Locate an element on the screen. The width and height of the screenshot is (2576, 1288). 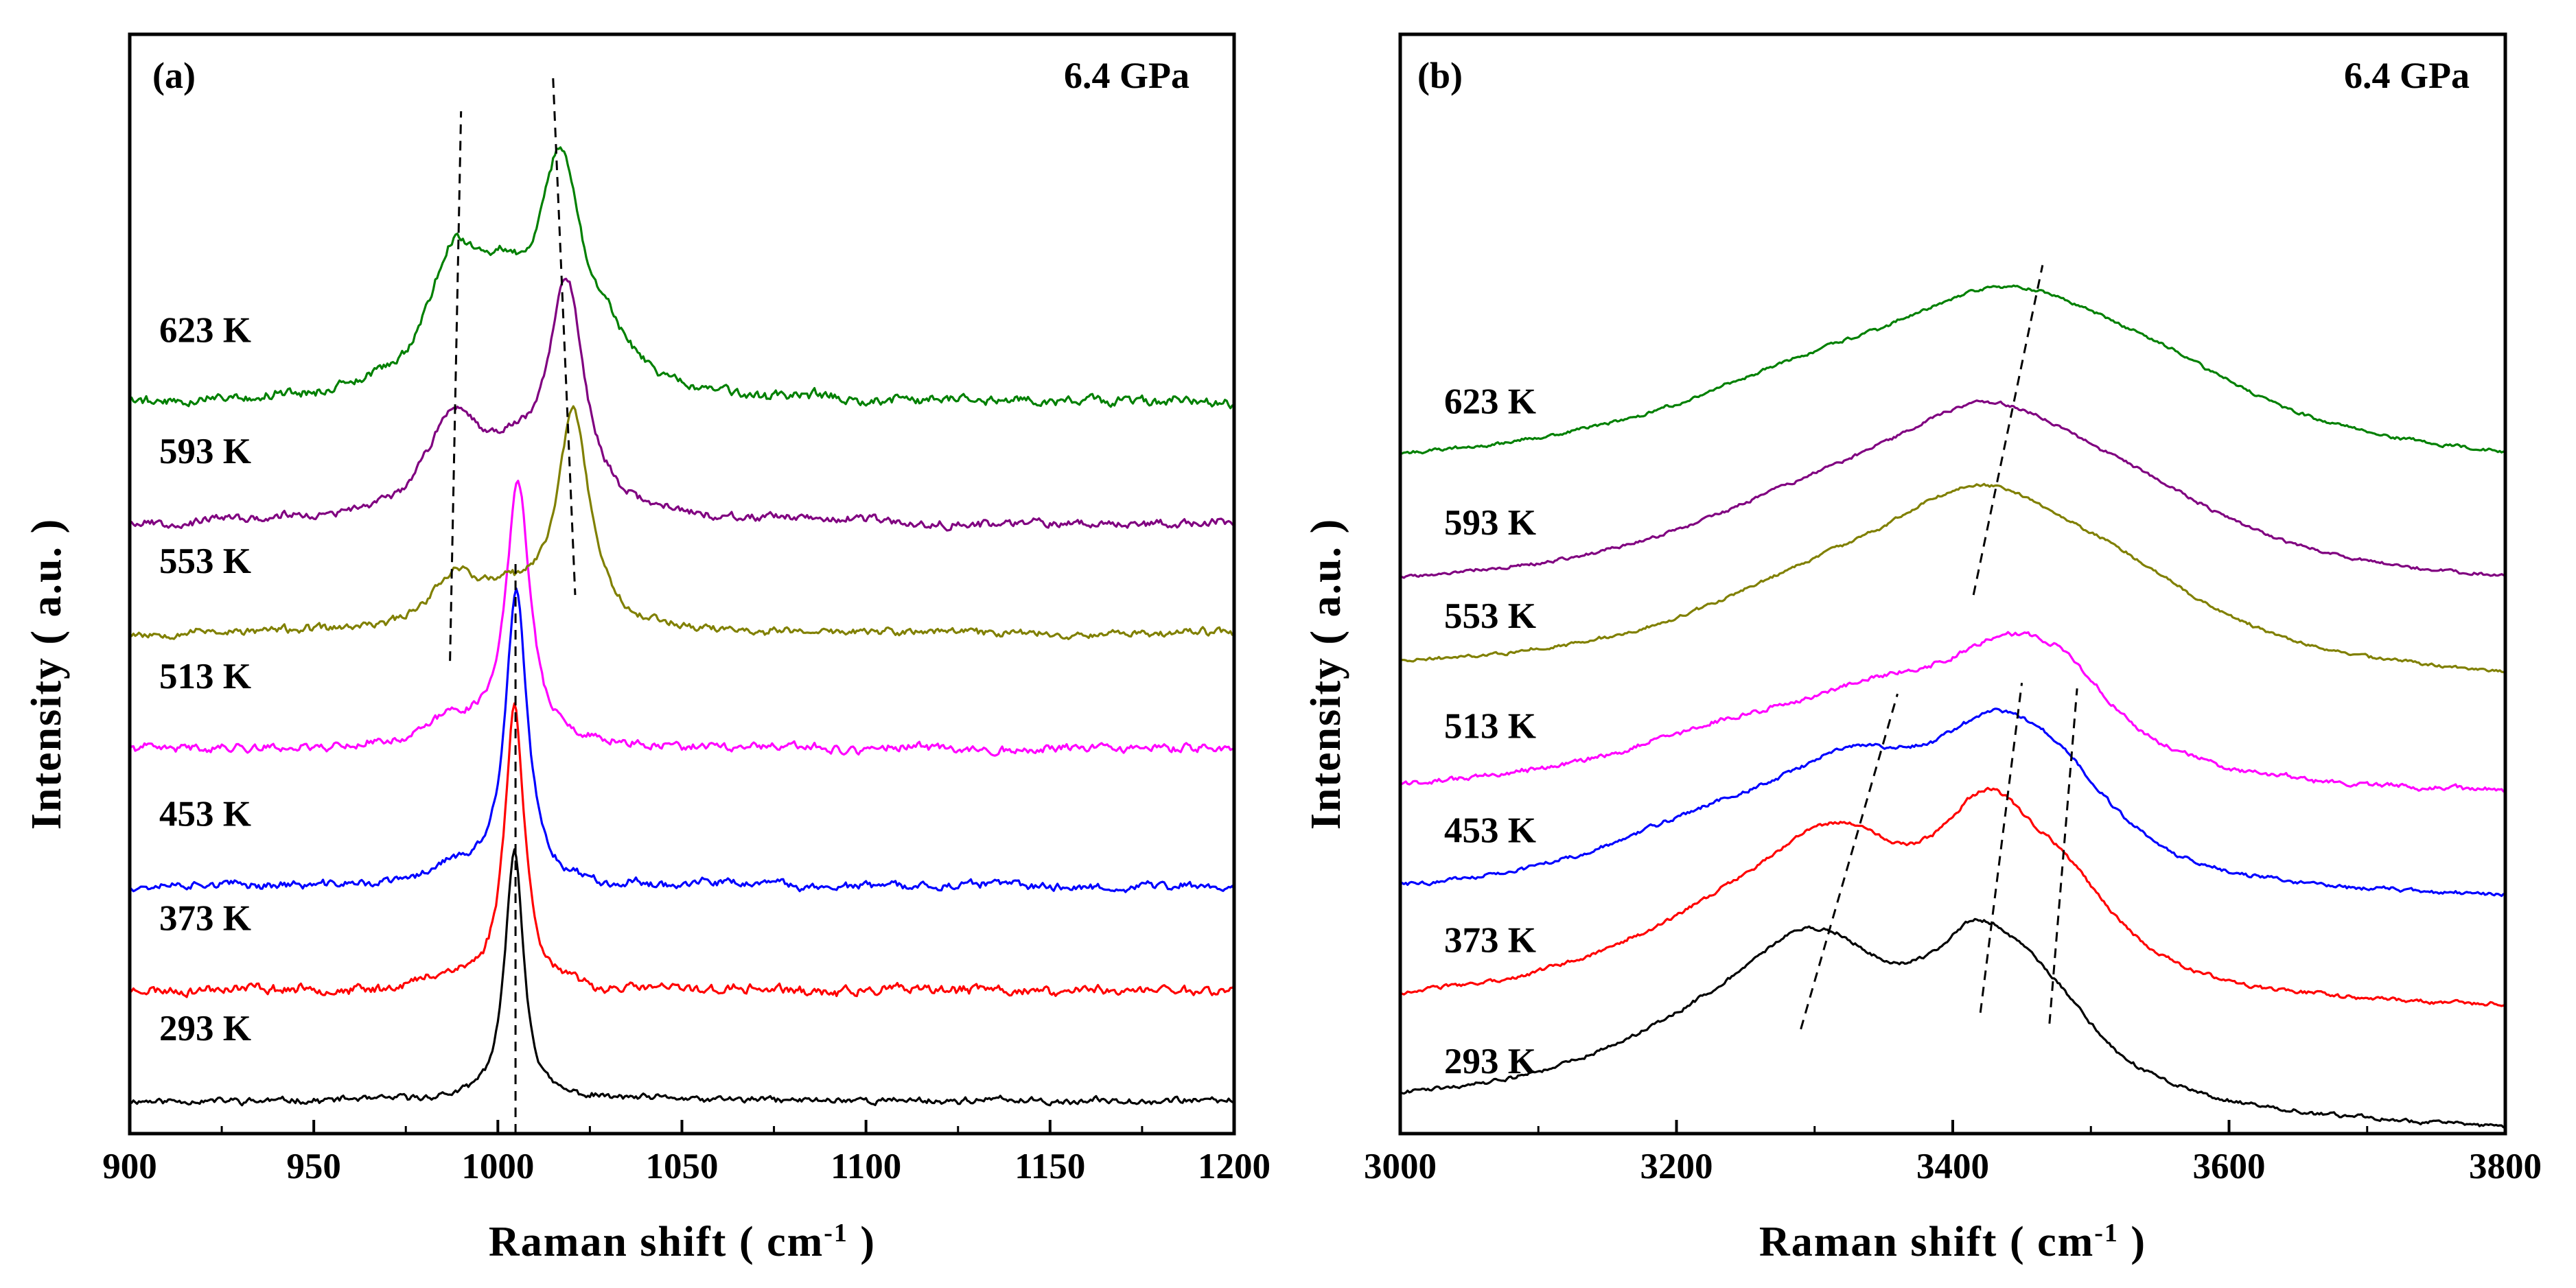
panel-a-x-ticks: 900 950 1000 1050 1100 1150 1200 is located at coordinates (686, 1153).